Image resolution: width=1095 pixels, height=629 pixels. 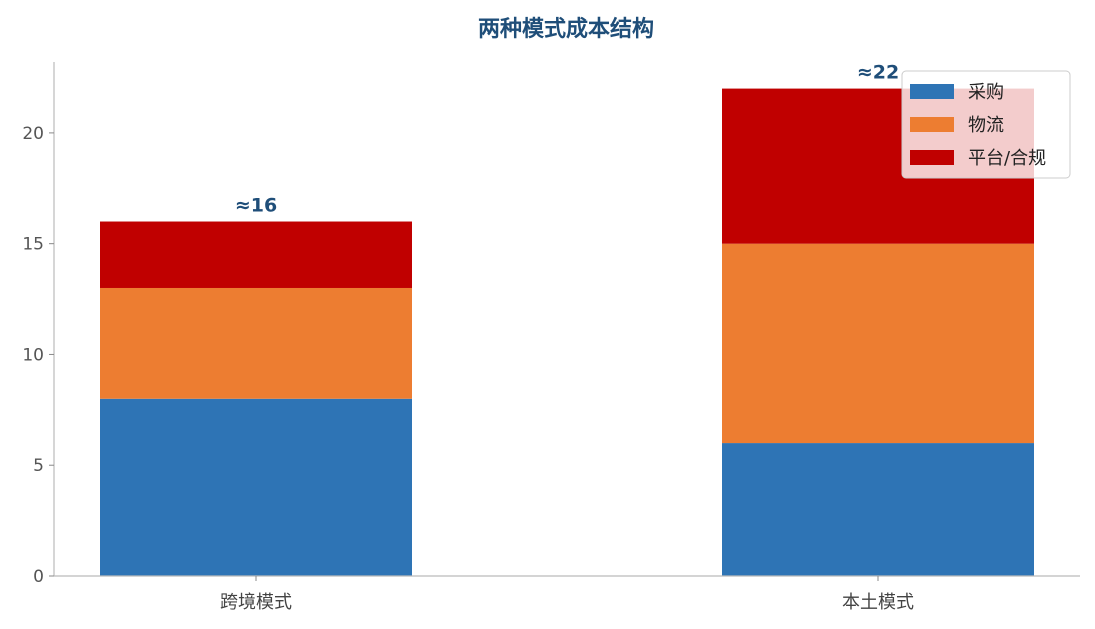 What do you see at coordinates (256, 602) in the screenshot?
I see `x-tick-label-0: 跨境模式` at bounding box center [256, 602].